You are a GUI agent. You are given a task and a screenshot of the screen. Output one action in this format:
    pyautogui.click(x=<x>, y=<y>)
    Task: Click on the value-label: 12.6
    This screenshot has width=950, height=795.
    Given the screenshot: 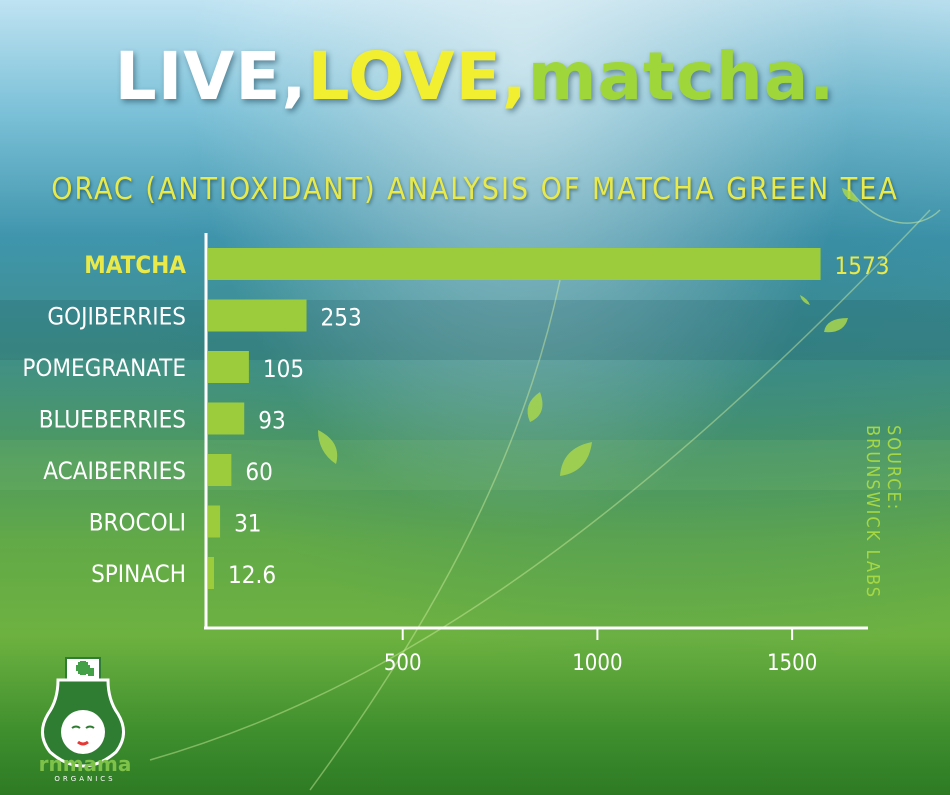 What is the action you would take?
    pyautogui.click(x=252, y=575)
    